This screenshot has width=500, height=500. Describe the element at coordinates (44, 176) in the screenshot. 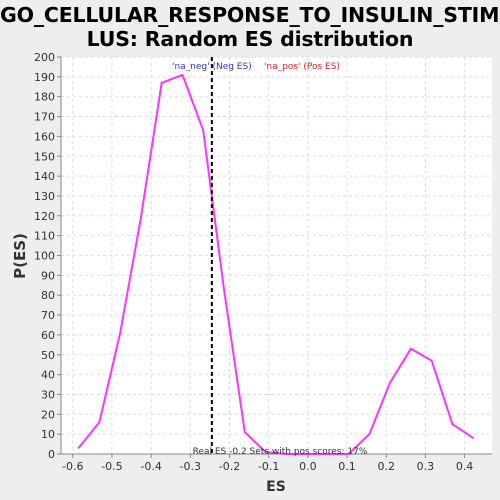

I see `y-tick-label: 140` at that location.